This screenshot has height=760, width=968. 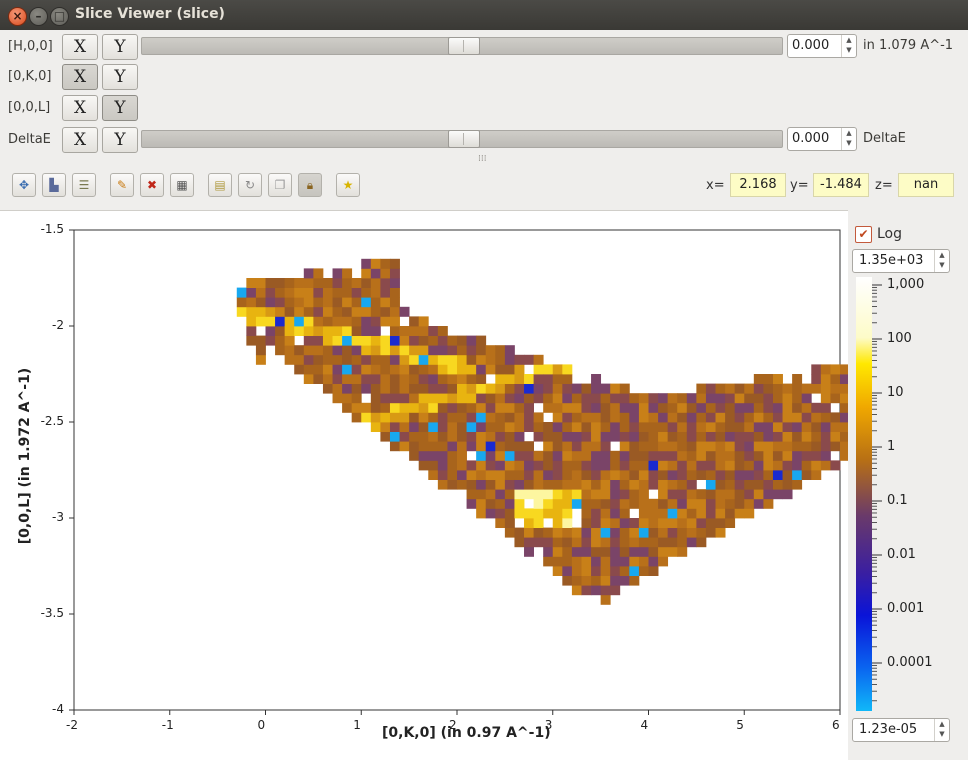 I want to click on grid-icon: ▦, so click(x=182, y=185).